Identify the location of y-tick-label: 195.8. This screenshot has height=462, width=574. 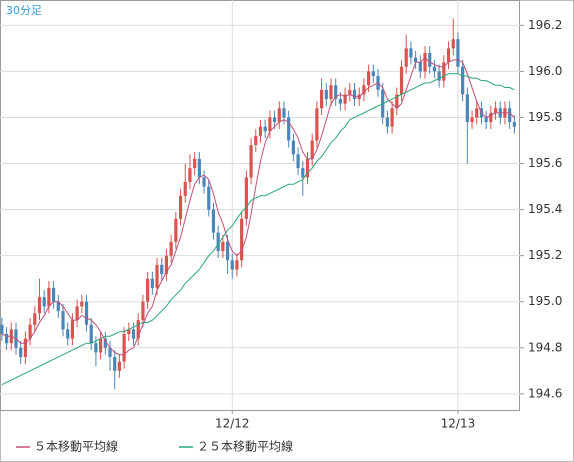
(545, 117).